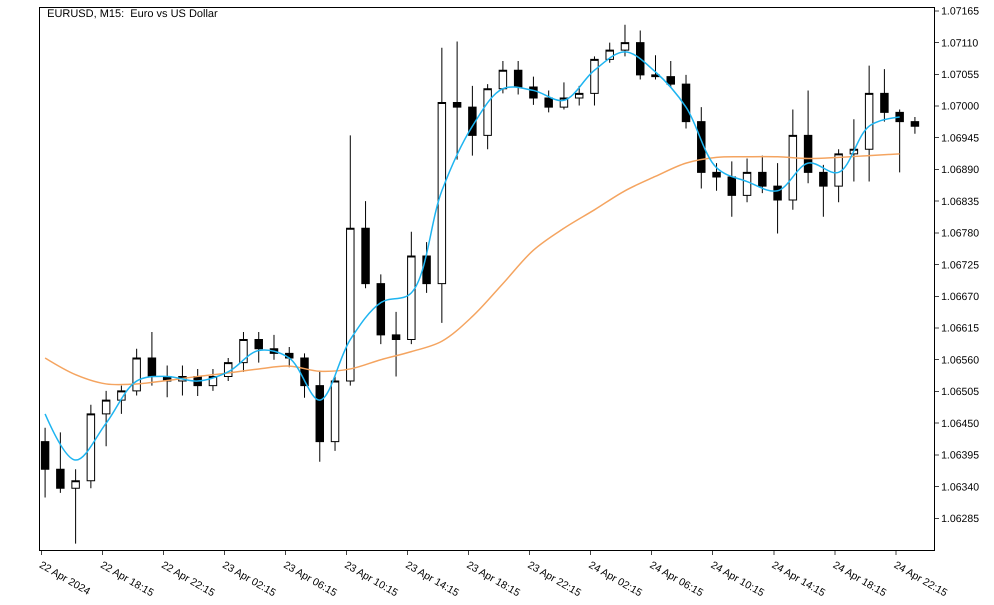 The height and width of the screenshot is (605, 994). Describe the element at coordinates (960, 424) in the screenshot. I see `y-tick-label: 1.06450` at that location.